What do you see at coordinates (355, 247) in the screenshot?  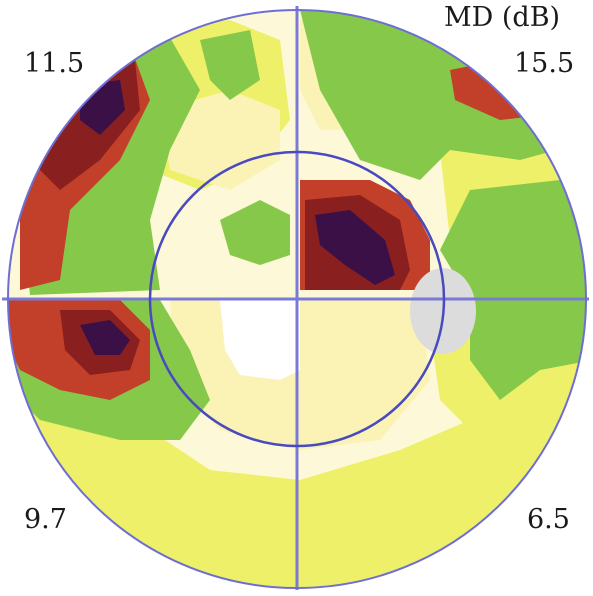 I see `purple-core-paracentral` at bounding box center [355, 247].